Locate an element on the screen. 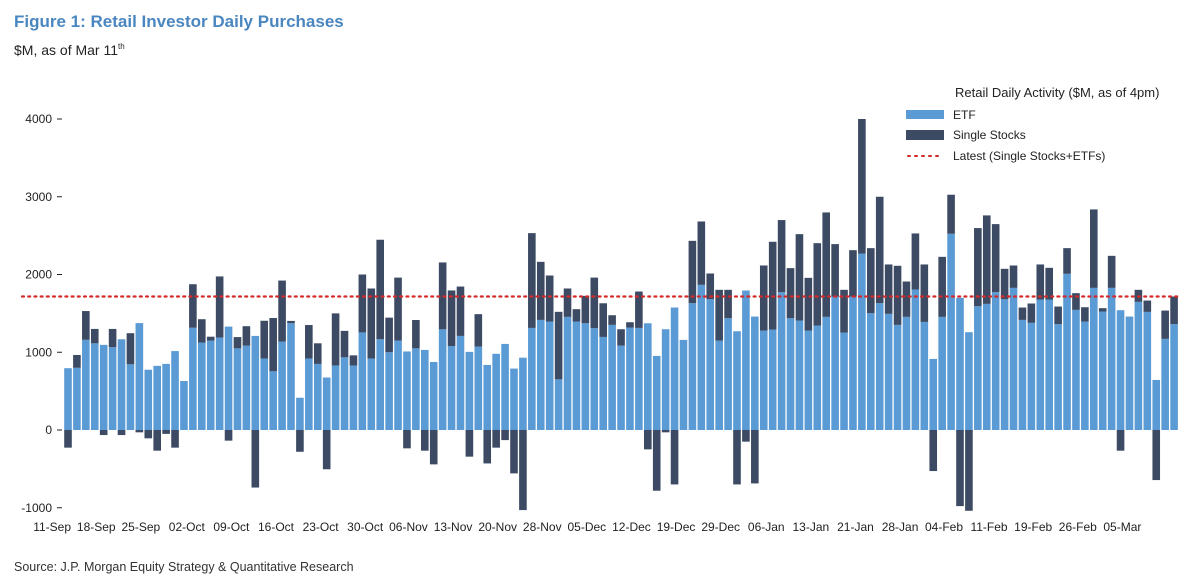  x-tick-label: 13-Nov is located at coordinates (453, 527).